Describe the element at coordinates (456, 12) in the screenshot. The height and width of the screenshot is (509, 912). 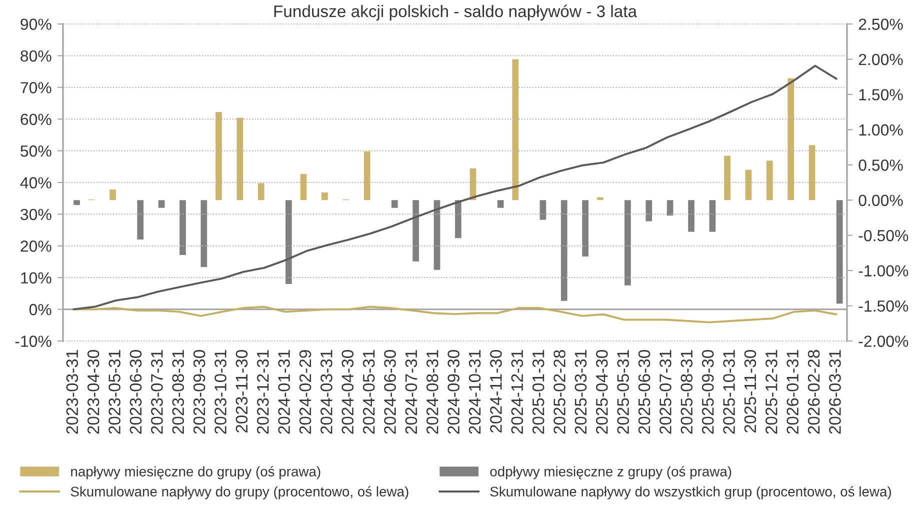
I see `chart-title: Fundusze akcji polskich - saldo napływów - 3 lata` at that location.